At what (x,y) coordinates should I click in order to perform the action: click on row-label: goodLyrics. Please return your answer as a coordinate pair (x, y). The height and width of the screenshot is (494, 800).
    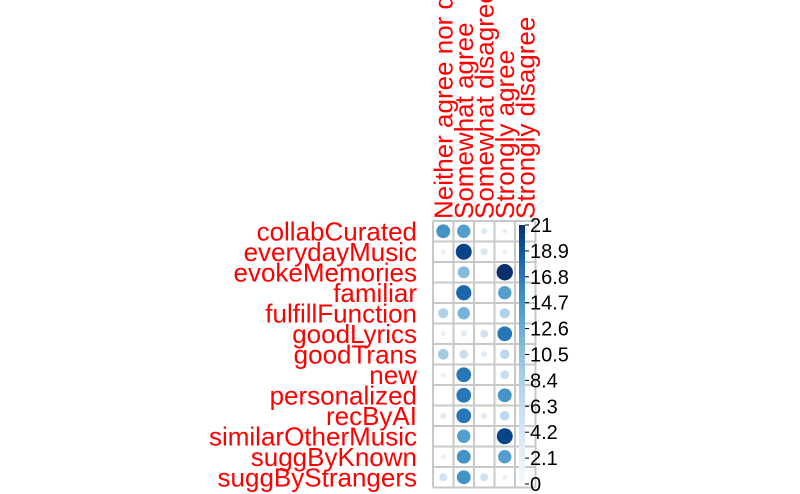
    Looking at the image, I should click on (354, 334).